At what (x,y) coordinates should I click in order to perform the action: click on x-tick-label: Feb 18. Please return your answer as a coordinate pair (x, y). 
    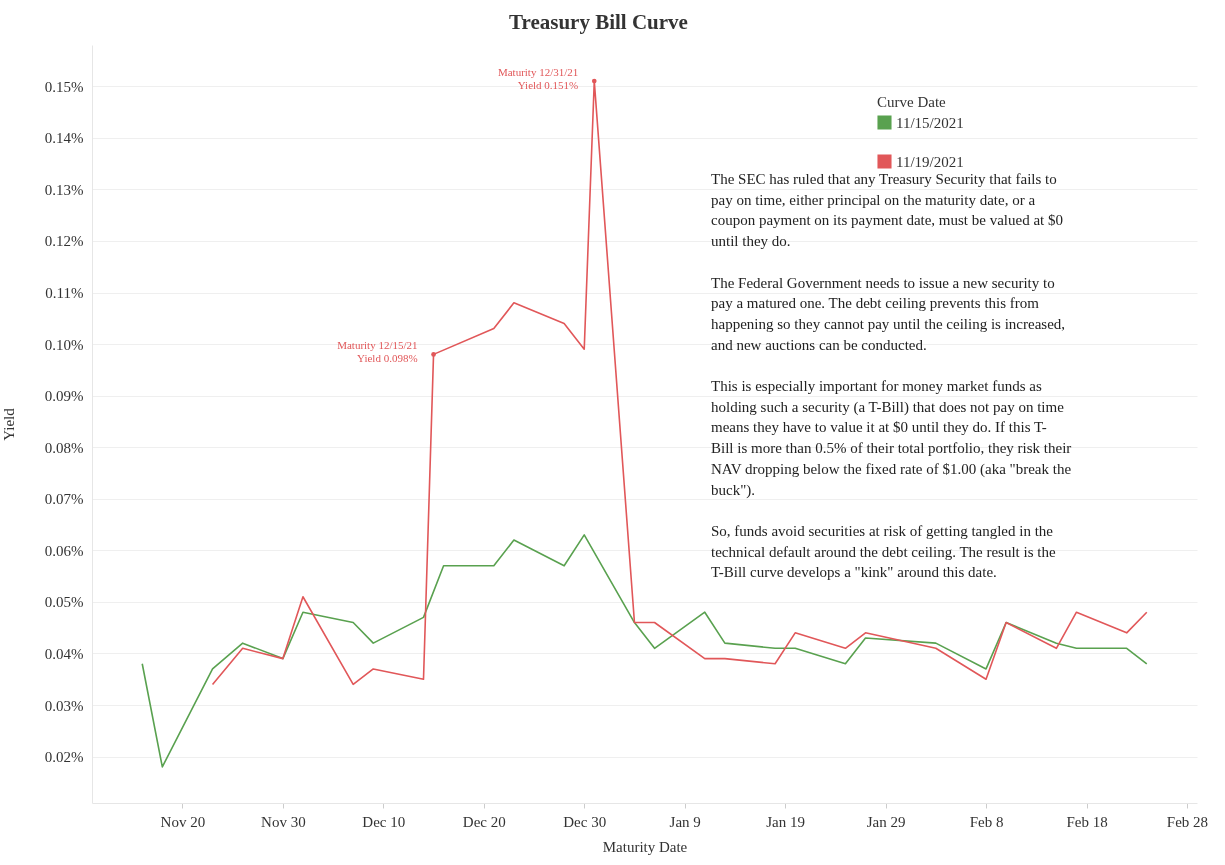
    Looking at the image, I should click on (1087, 821).